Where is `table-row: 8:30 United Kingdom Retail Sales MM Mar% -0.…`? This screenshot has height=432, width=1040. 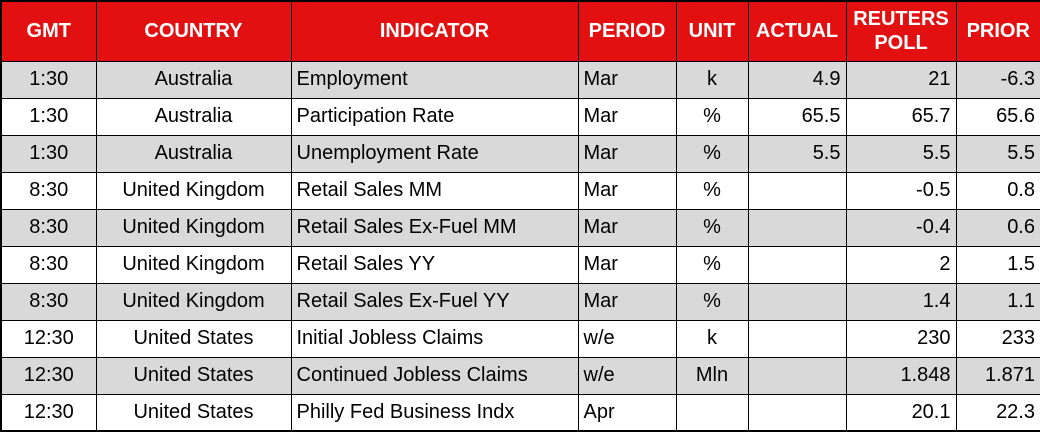
table-row: 8:30 United Kingdom Retail Sales MM Mar% -0.… is located at coordinates (520, 190).